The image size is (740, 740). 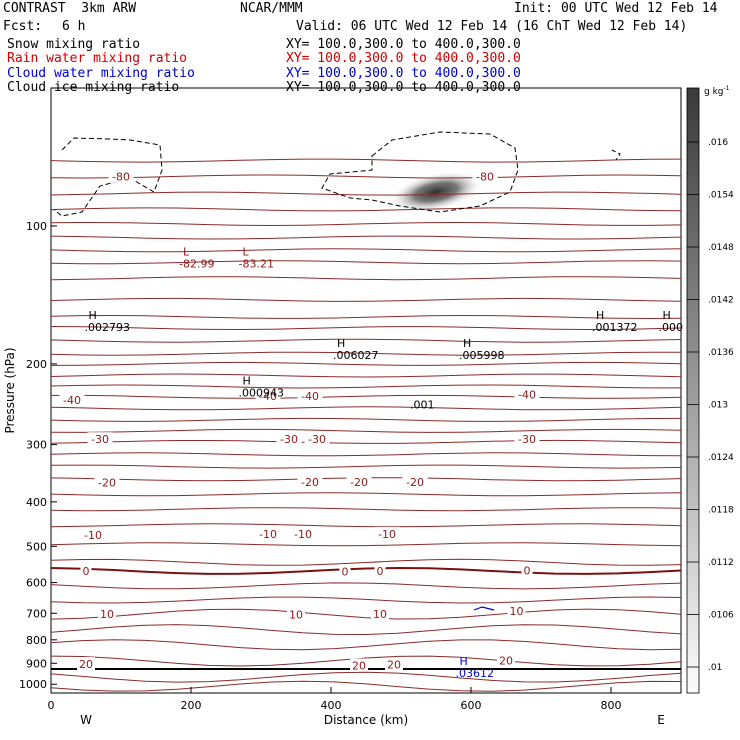 I want to click on extremum-value: .006027, so click(x=356, y=355).